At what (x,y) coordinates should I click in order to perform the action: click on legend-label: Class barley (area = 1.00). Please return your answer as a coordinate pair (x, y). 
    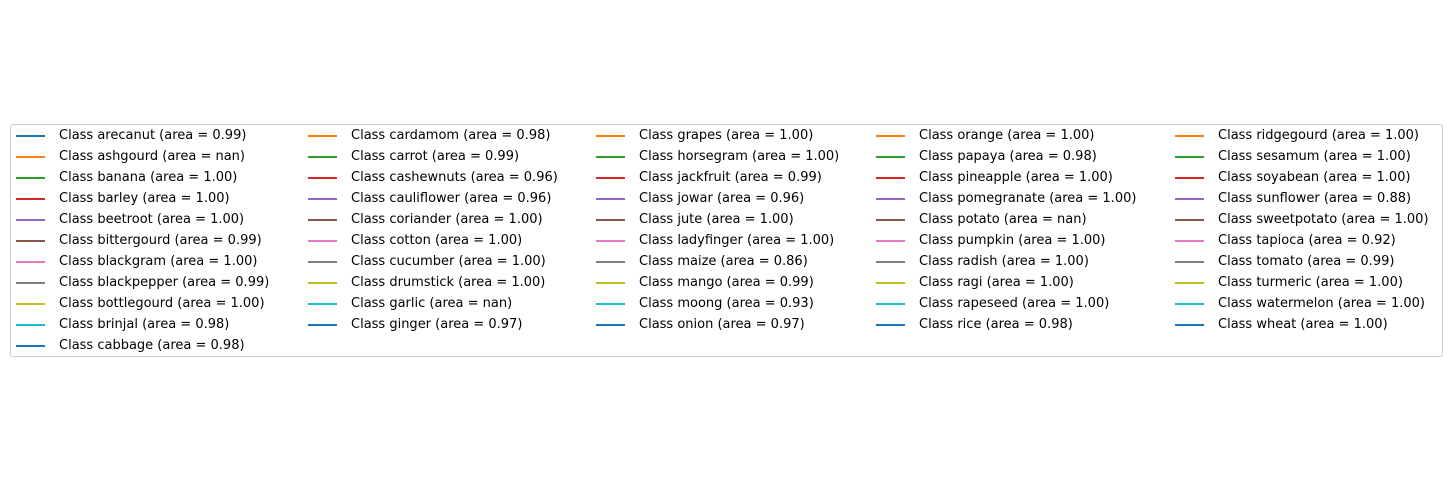
    Looking at the image, I should click on (144, 198).